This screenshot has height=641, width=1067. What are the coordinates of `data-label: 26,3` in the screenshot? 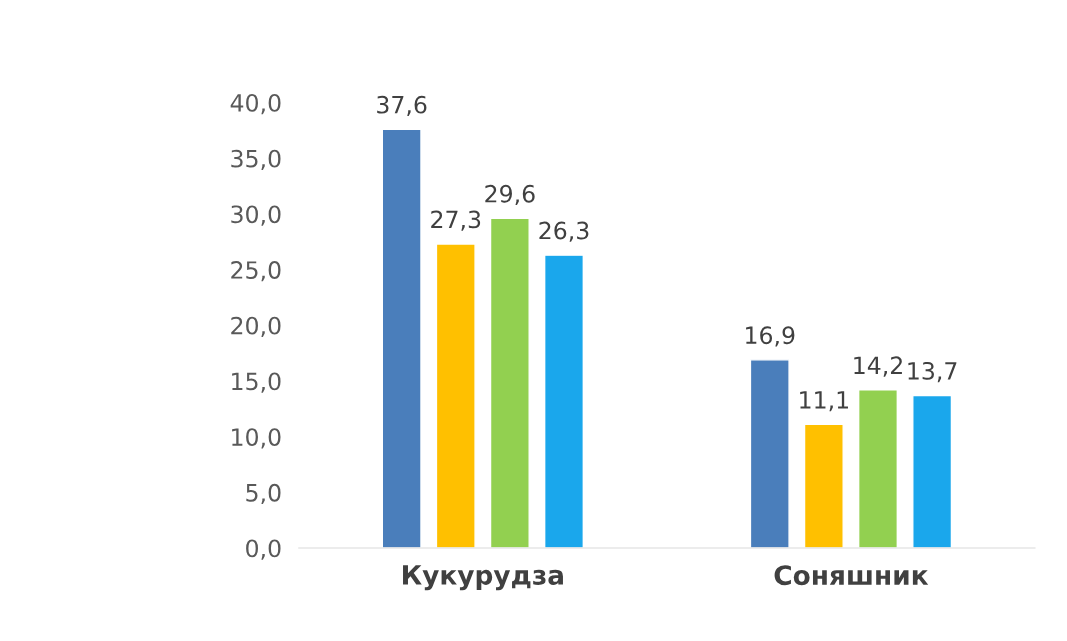 It's located at (564, 231).